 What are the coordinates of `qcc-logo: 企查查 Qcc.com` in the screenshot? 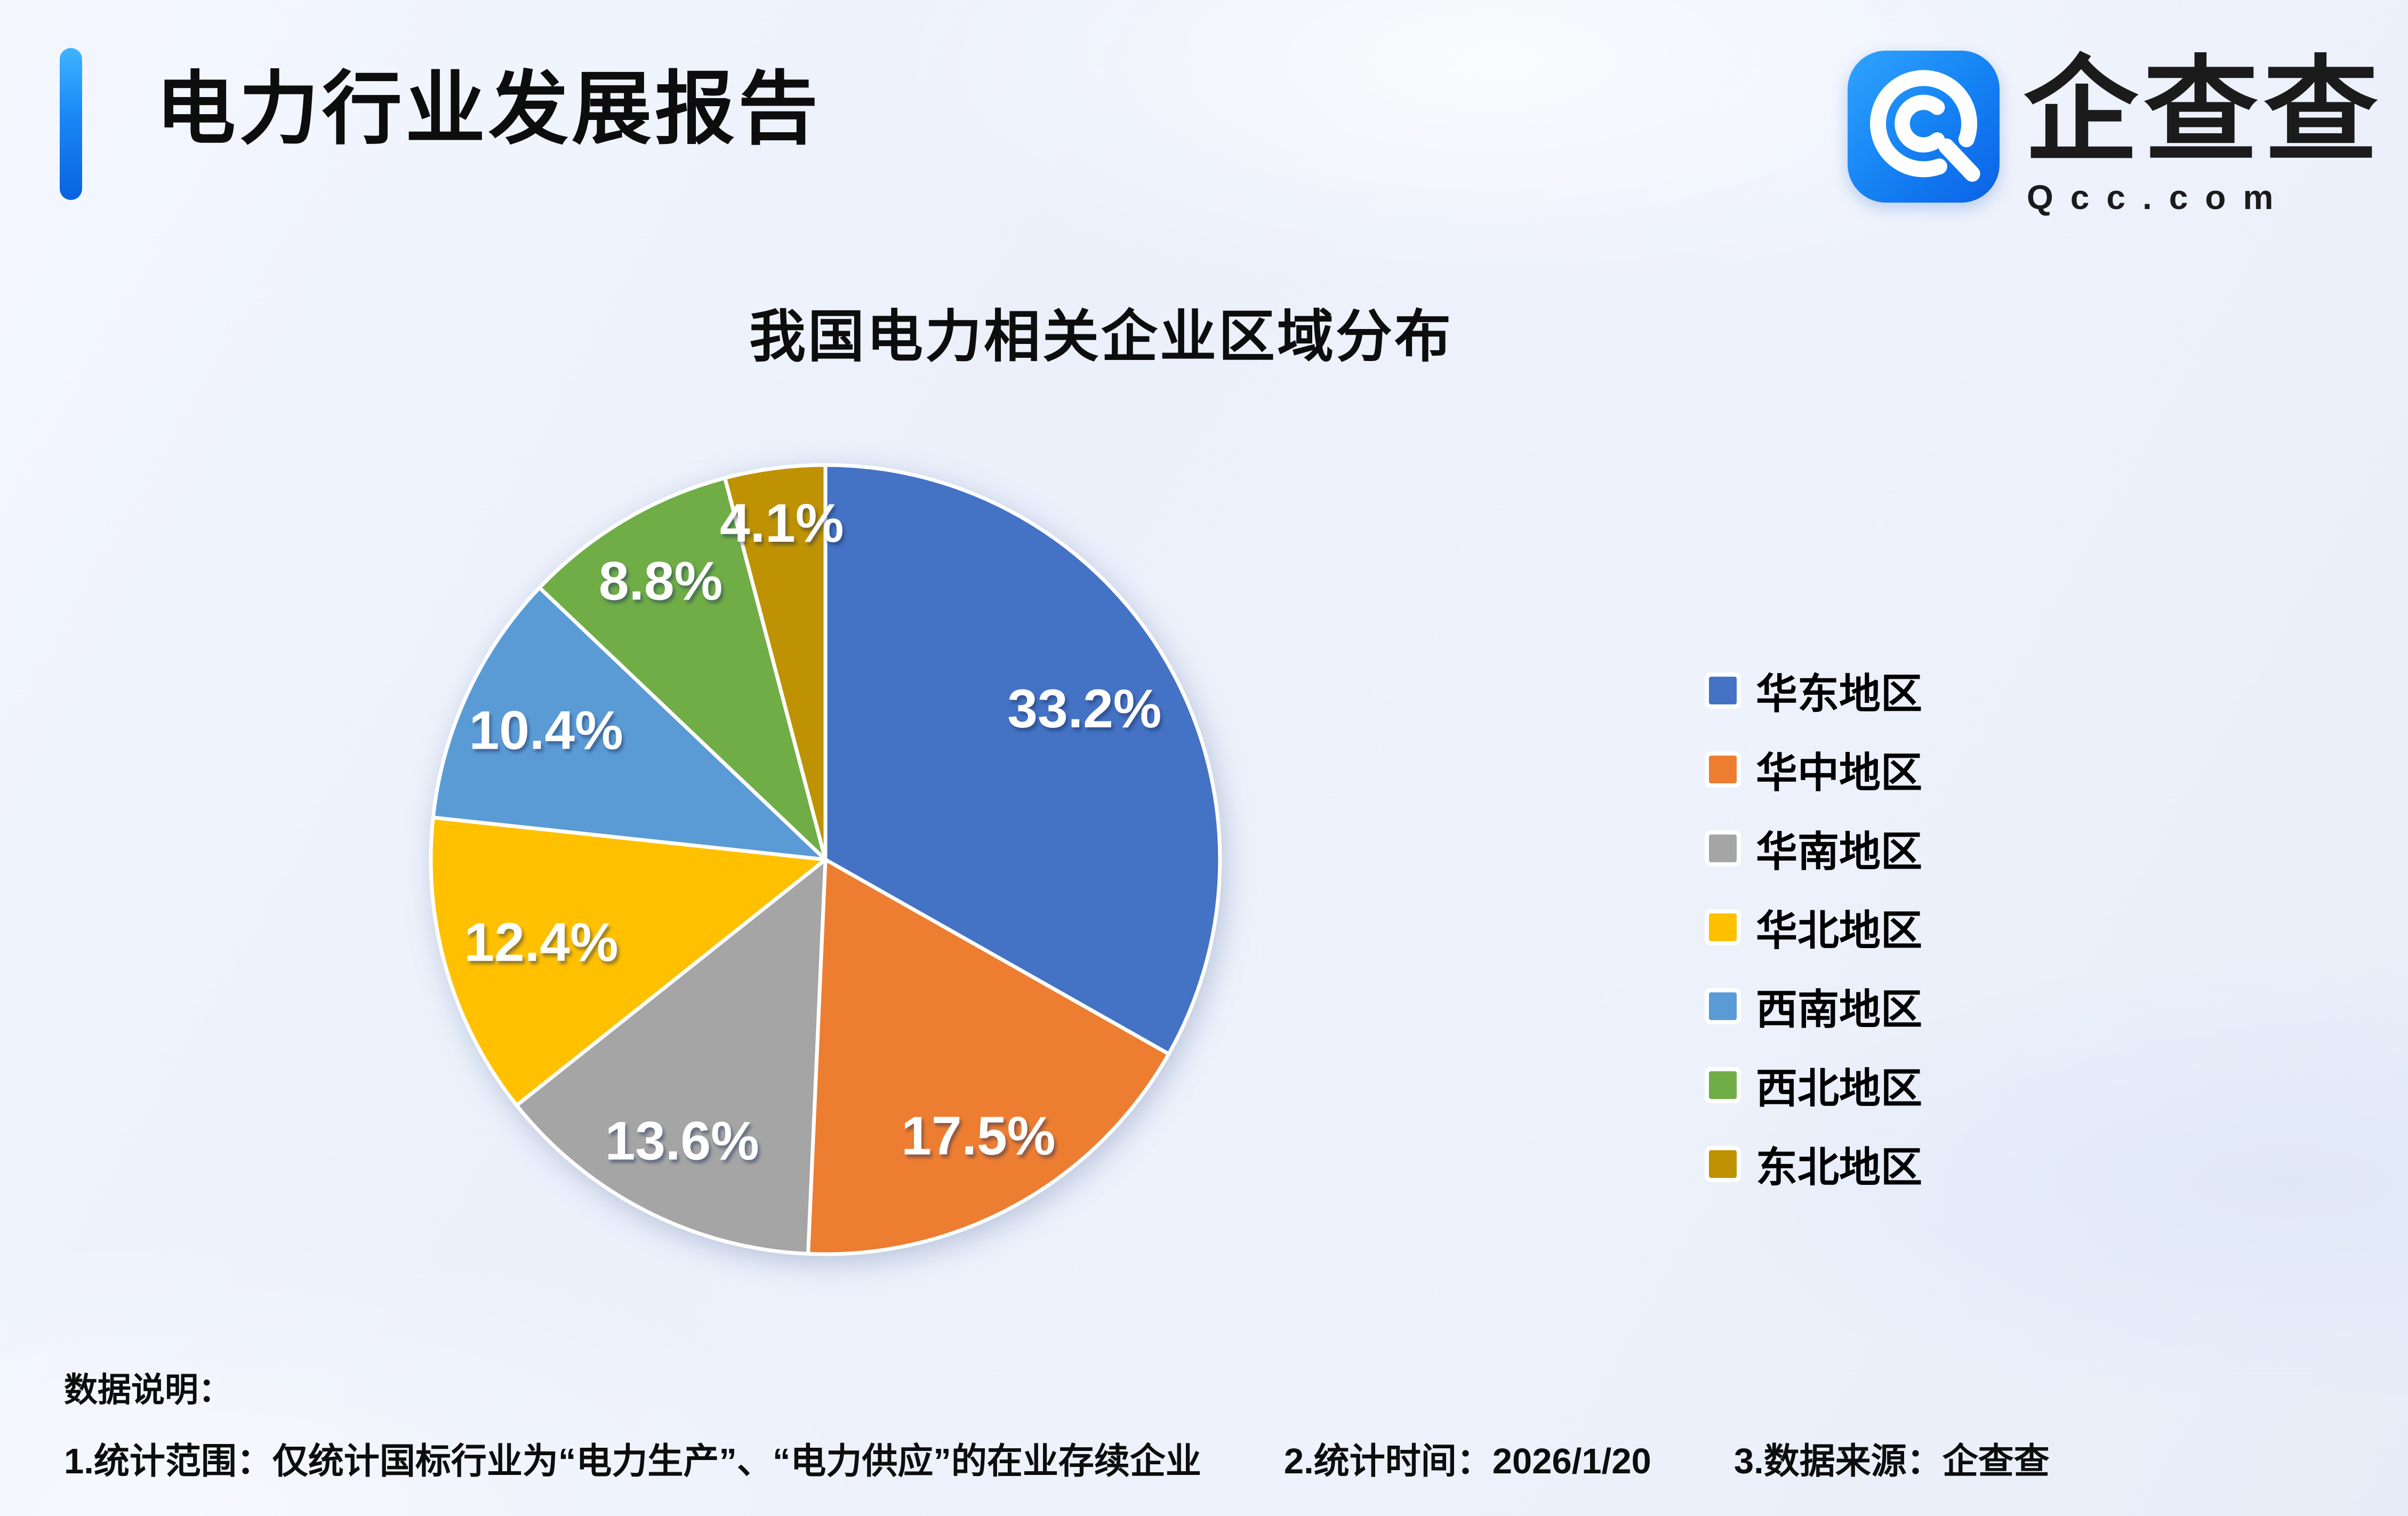 It's located at (2115, 134).